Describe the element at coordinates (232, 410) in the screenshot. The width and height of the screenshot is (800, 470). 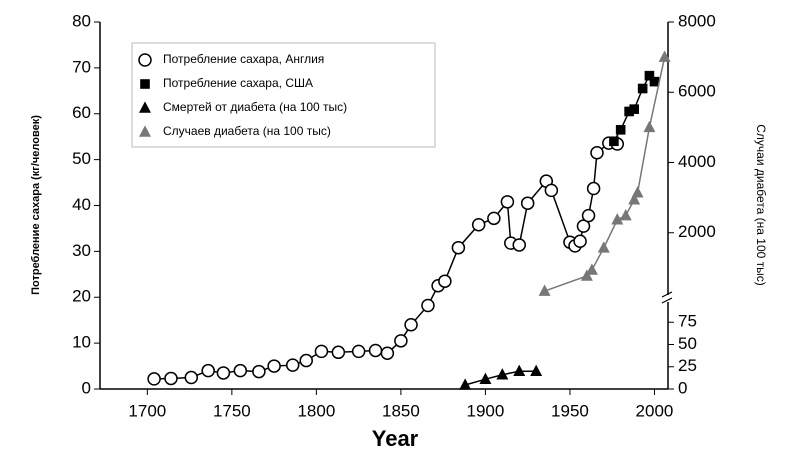
I see `x-tick-label: 1750` at that location.